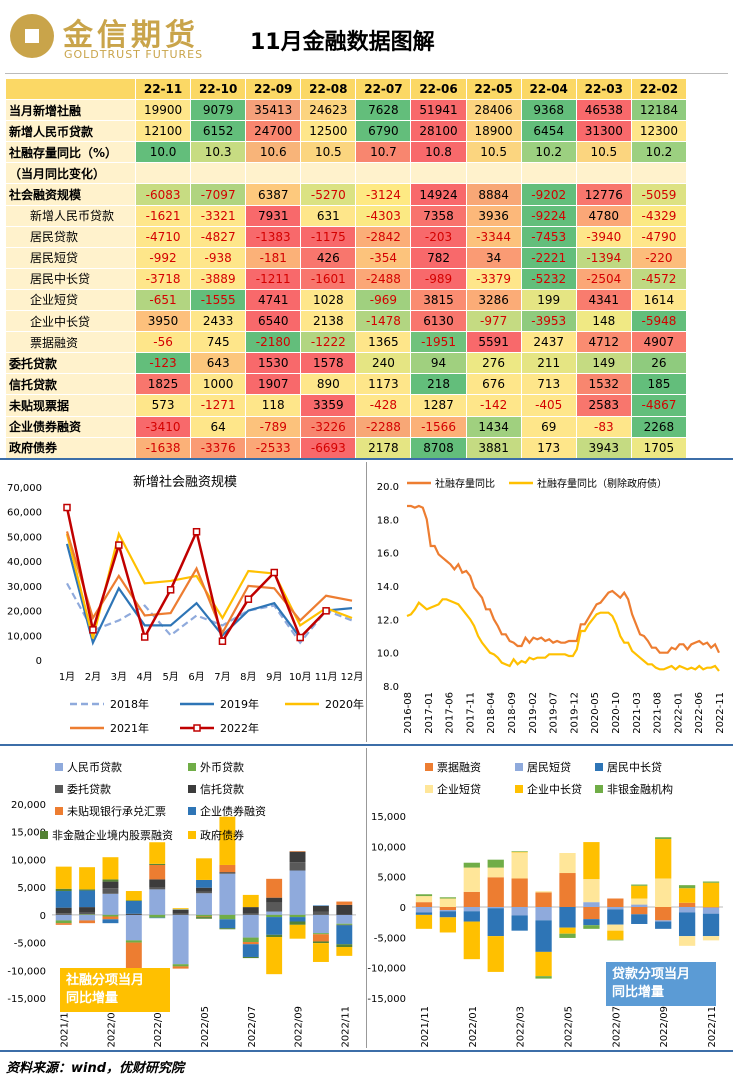  What do you see at coordinates (273, 89) in the screenshot?
I see `column-header: 22-09` at bounding box center [273, 89].